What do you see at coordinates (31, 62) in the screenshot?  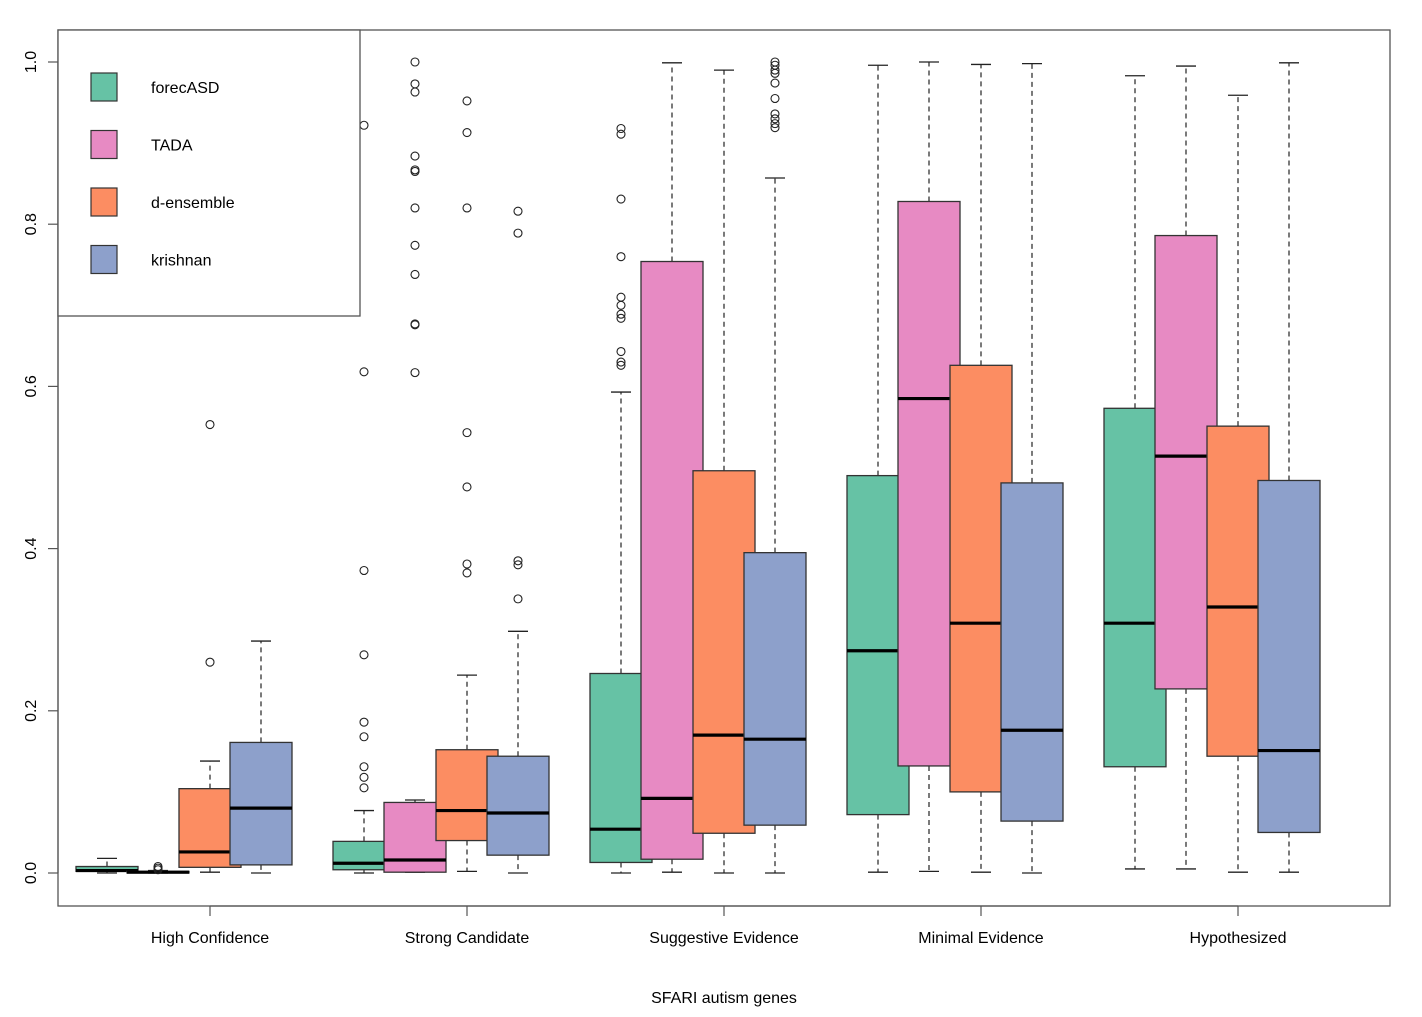 I see `y-tick-label: 1.0` at bounding box center [31, 62].